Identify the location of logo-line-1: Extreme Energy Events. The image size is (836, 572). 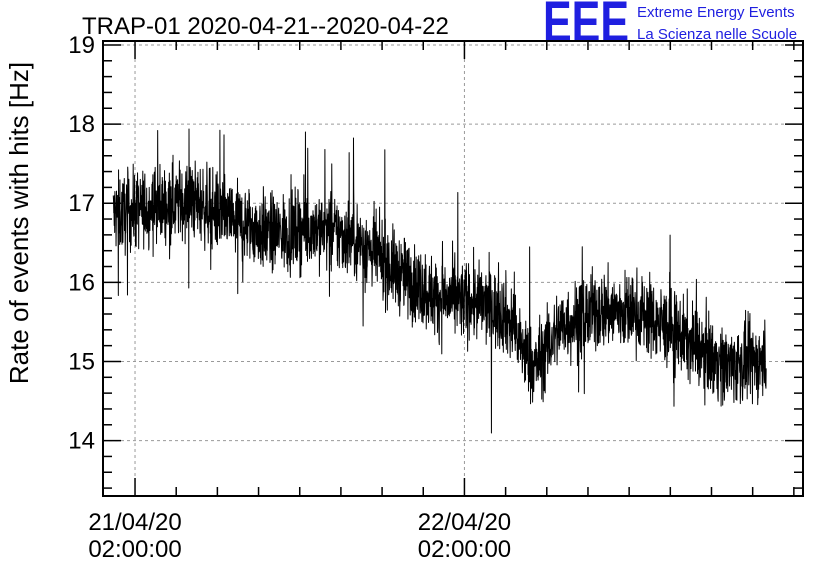
(716, 12).